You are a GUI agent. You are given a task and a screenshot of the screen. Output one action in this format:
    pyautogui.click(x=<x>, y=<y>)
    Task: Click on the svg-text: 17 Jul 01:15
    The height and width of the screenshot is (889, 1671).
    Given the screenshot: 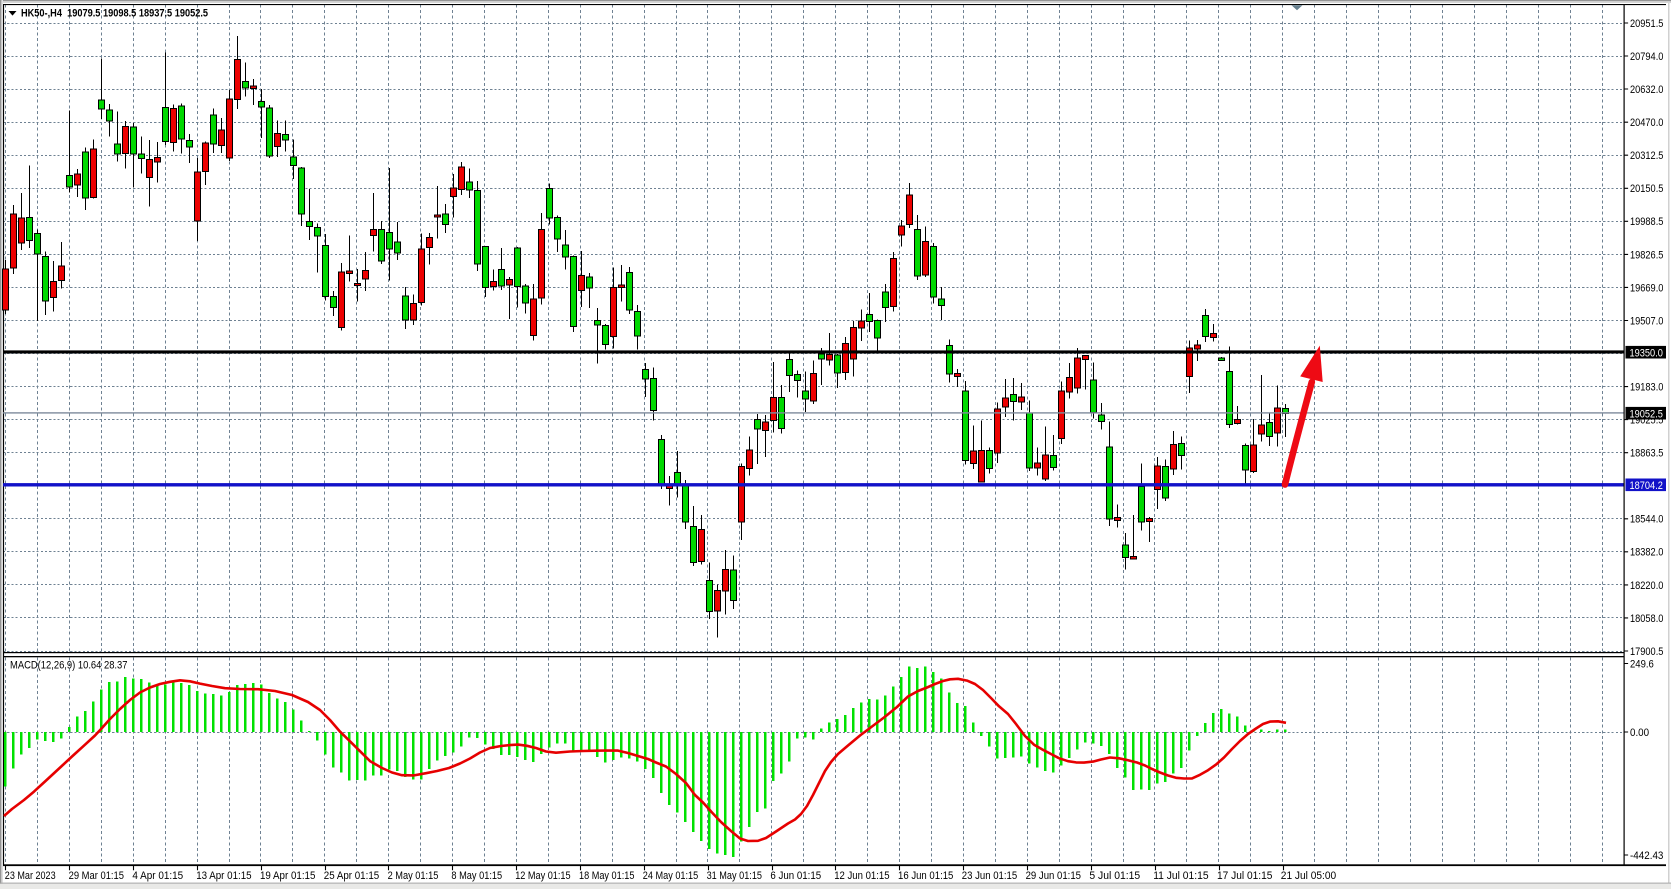 What is the action you would take?
    pyautogui.click(x=1244, y=876)
    